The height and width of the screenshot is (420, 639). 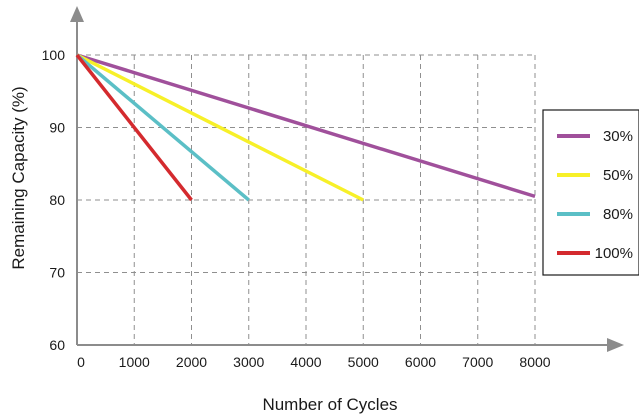 I want to click on legend-label: 50%, so click(x=618, y=175).